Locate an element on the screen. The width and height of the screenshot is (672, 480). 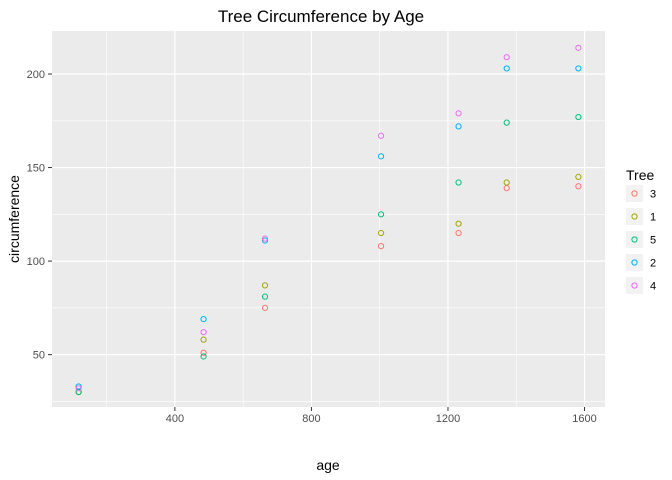
legend-label: 3 is located at coordinates (653, 195).